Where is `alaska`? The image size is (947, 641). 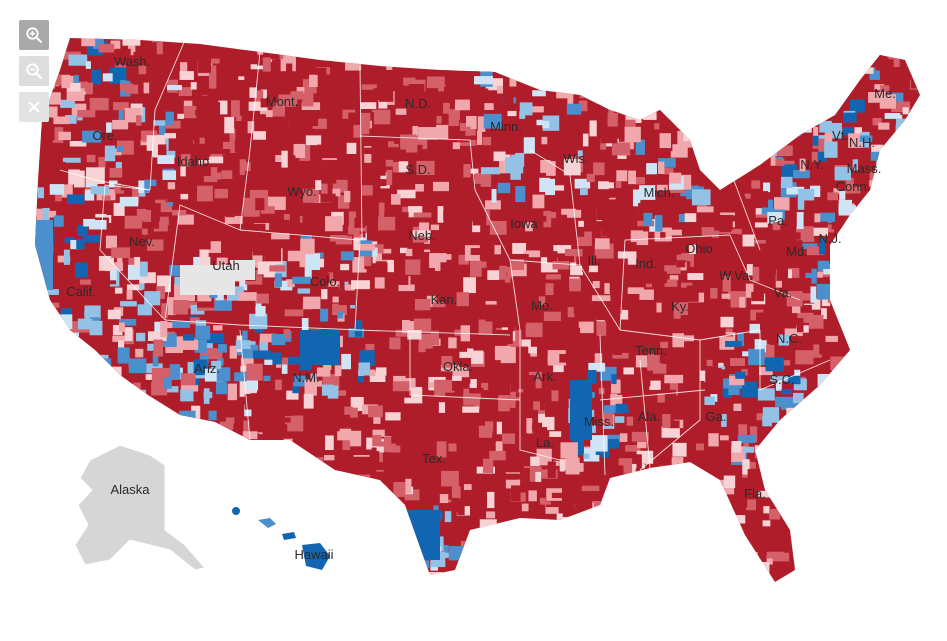 alaska is located at coordinates (140, 507).